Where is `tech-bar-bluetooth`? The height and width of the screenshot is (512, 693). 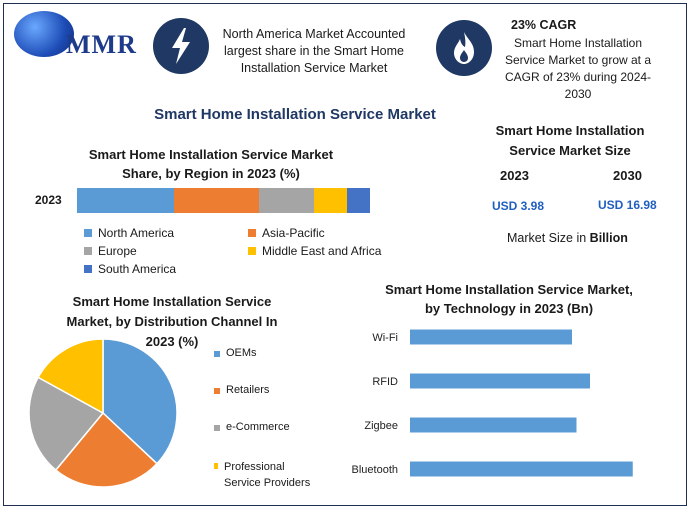
tech-bar-bluetooth is located at coordinates (521, 469).